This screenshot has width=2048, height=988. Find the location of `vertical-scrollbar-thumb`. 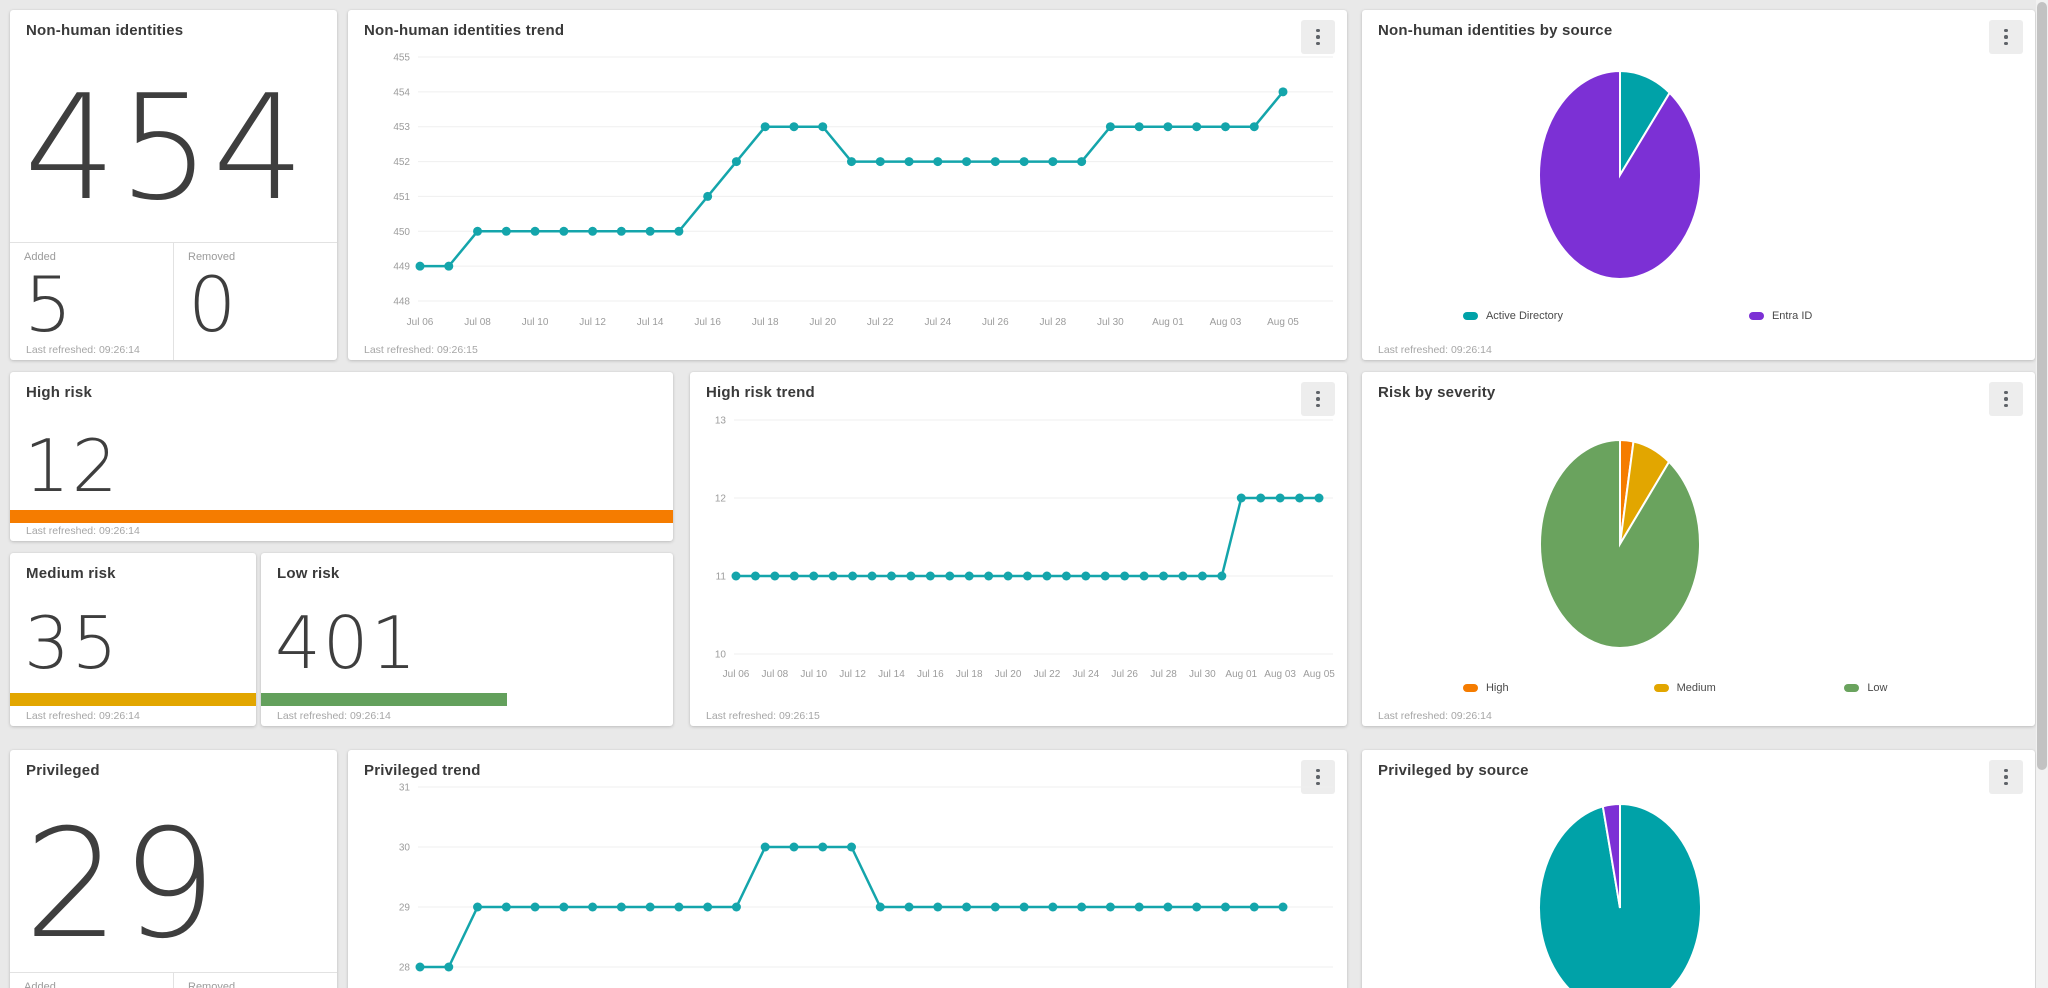

vertical-scrollbar-thumb is located at coordinates (2042, 386).